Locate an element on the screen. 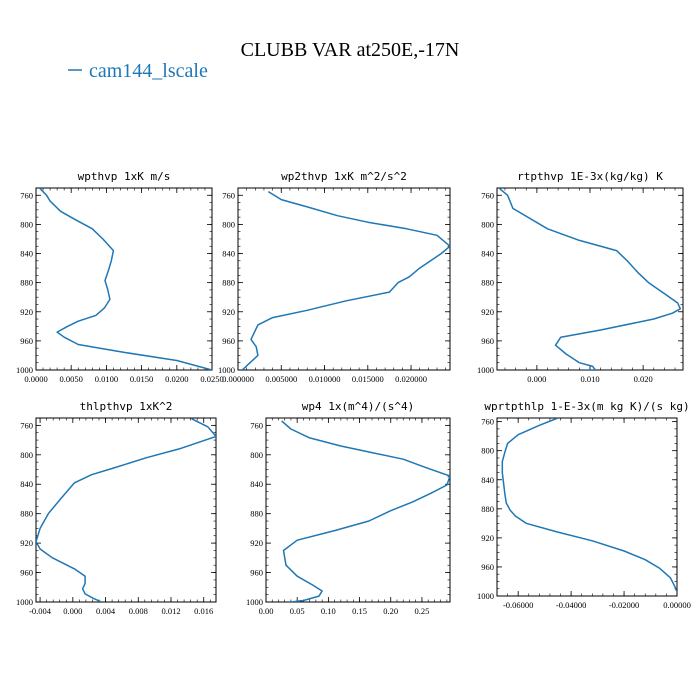  subplot-title: rtpthvp 1E-3x(kg/kg) K is located at coordinates (590, 176).